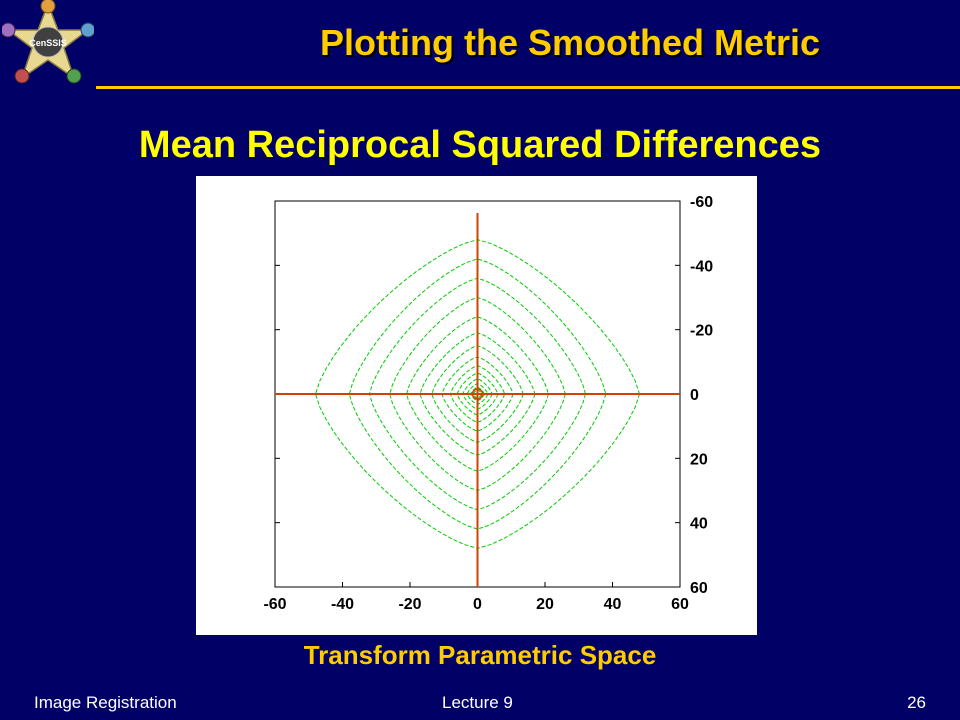 The width and height of the screenshot is (960, 720). I want to click on x-tick-label: -60, so click(274, 604).